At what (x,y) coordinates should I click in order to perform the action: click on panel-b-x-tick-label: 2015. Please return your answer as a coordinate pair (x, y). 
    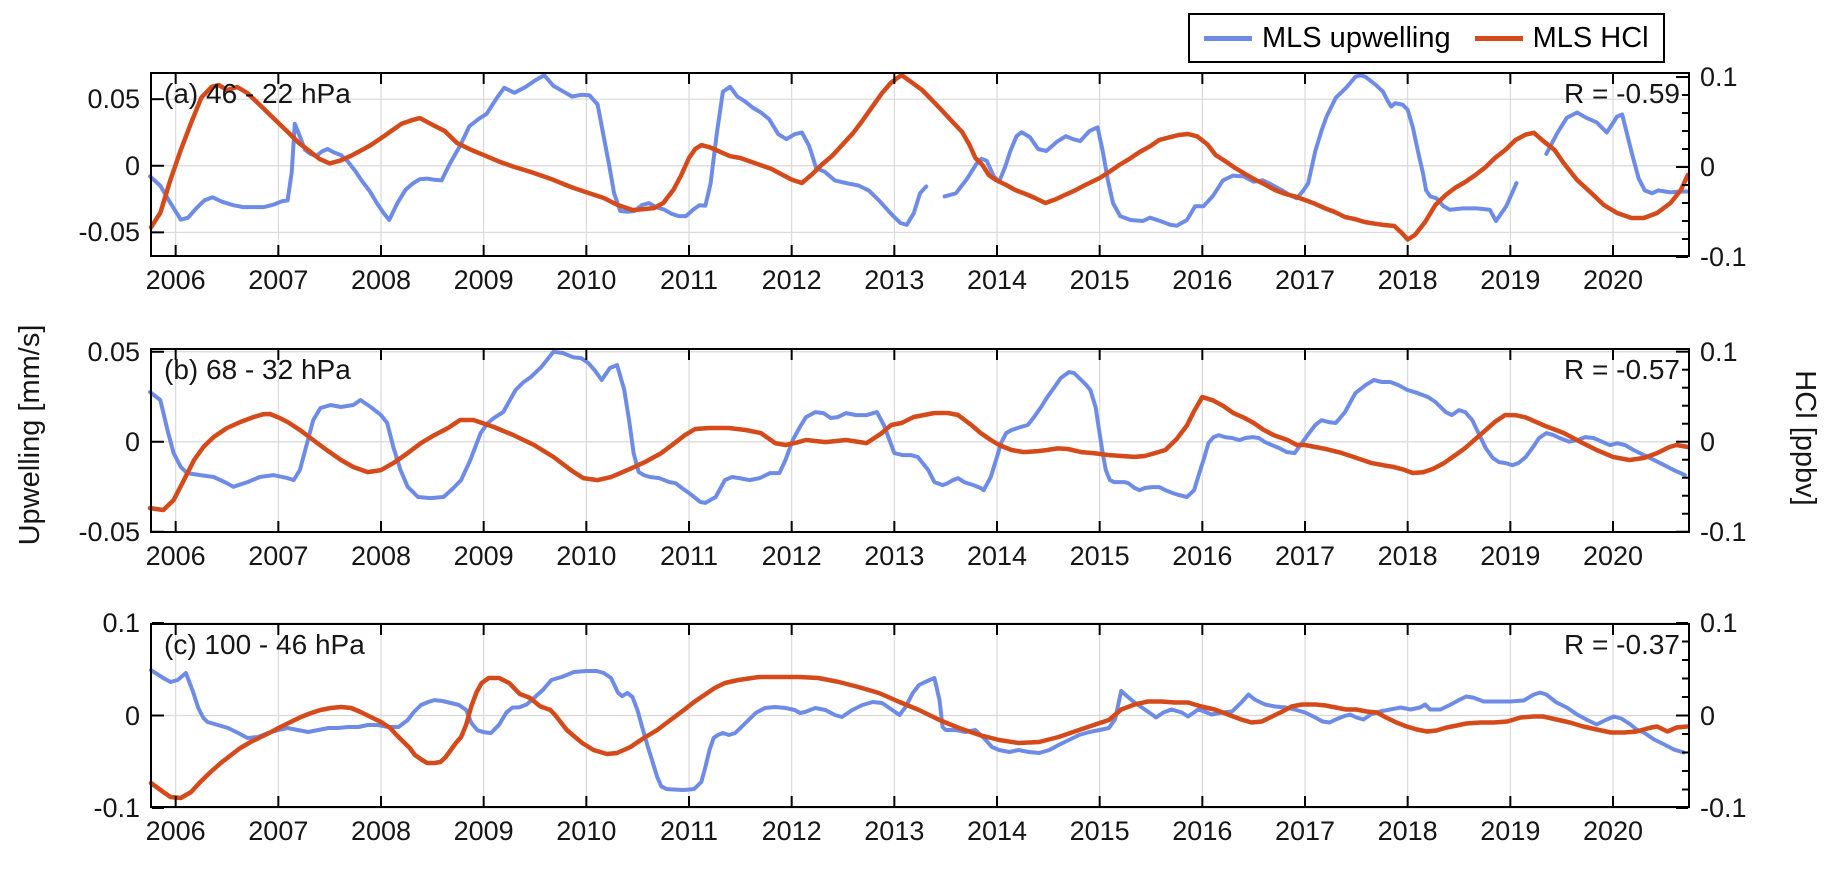
    Looking at the image, I should click on (1099, 556).